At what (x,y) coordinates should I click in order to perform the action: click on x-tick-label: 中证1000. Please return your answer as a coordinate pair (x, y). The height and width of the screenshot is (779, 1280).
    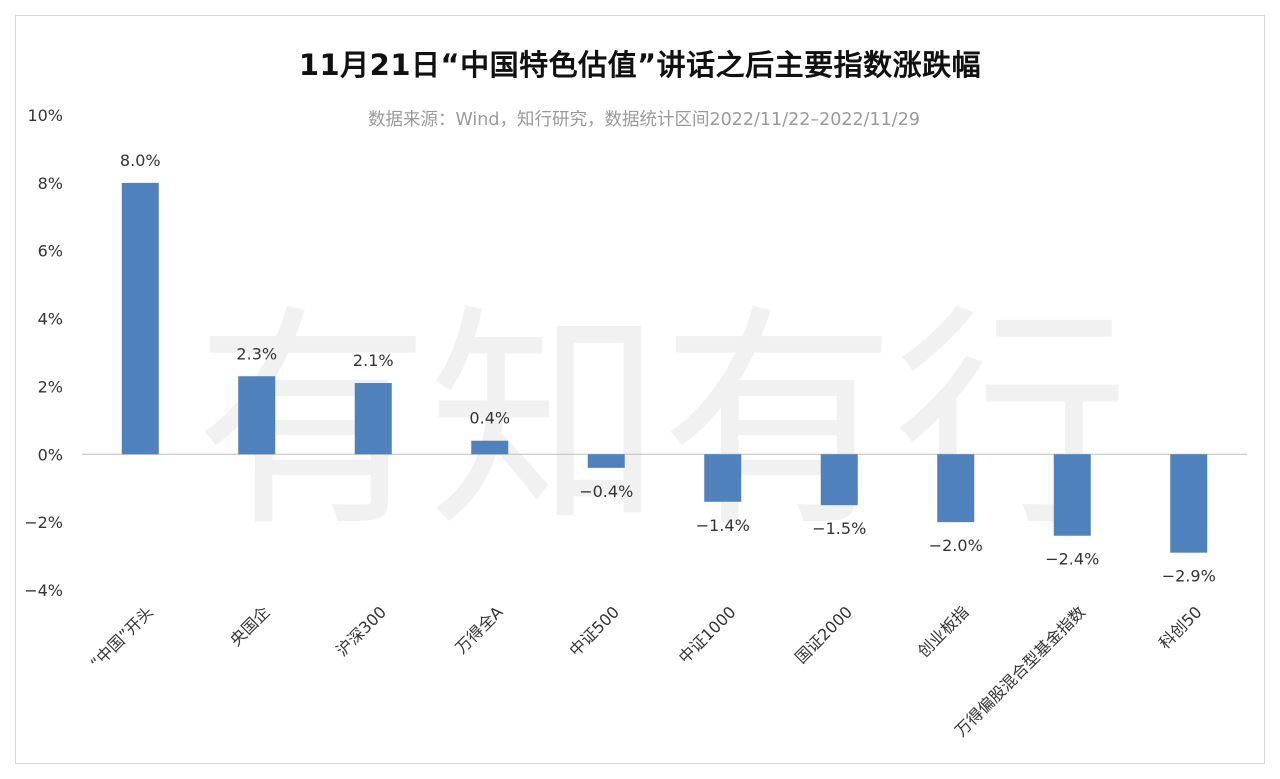
    Looking at the image, I should click on (707, 634).